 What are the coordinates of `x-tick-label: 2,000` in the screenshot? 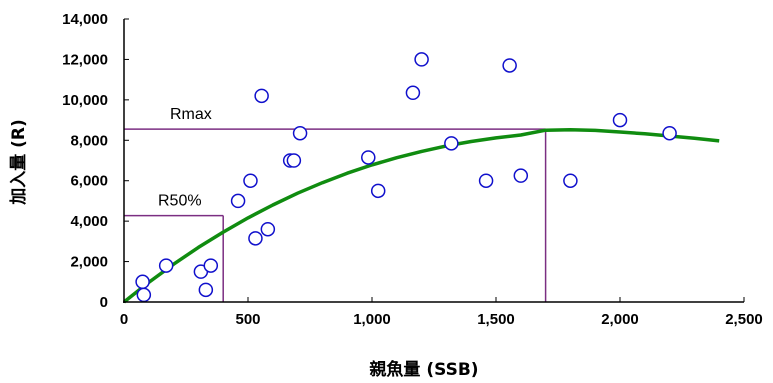 It's located at (620, 319).